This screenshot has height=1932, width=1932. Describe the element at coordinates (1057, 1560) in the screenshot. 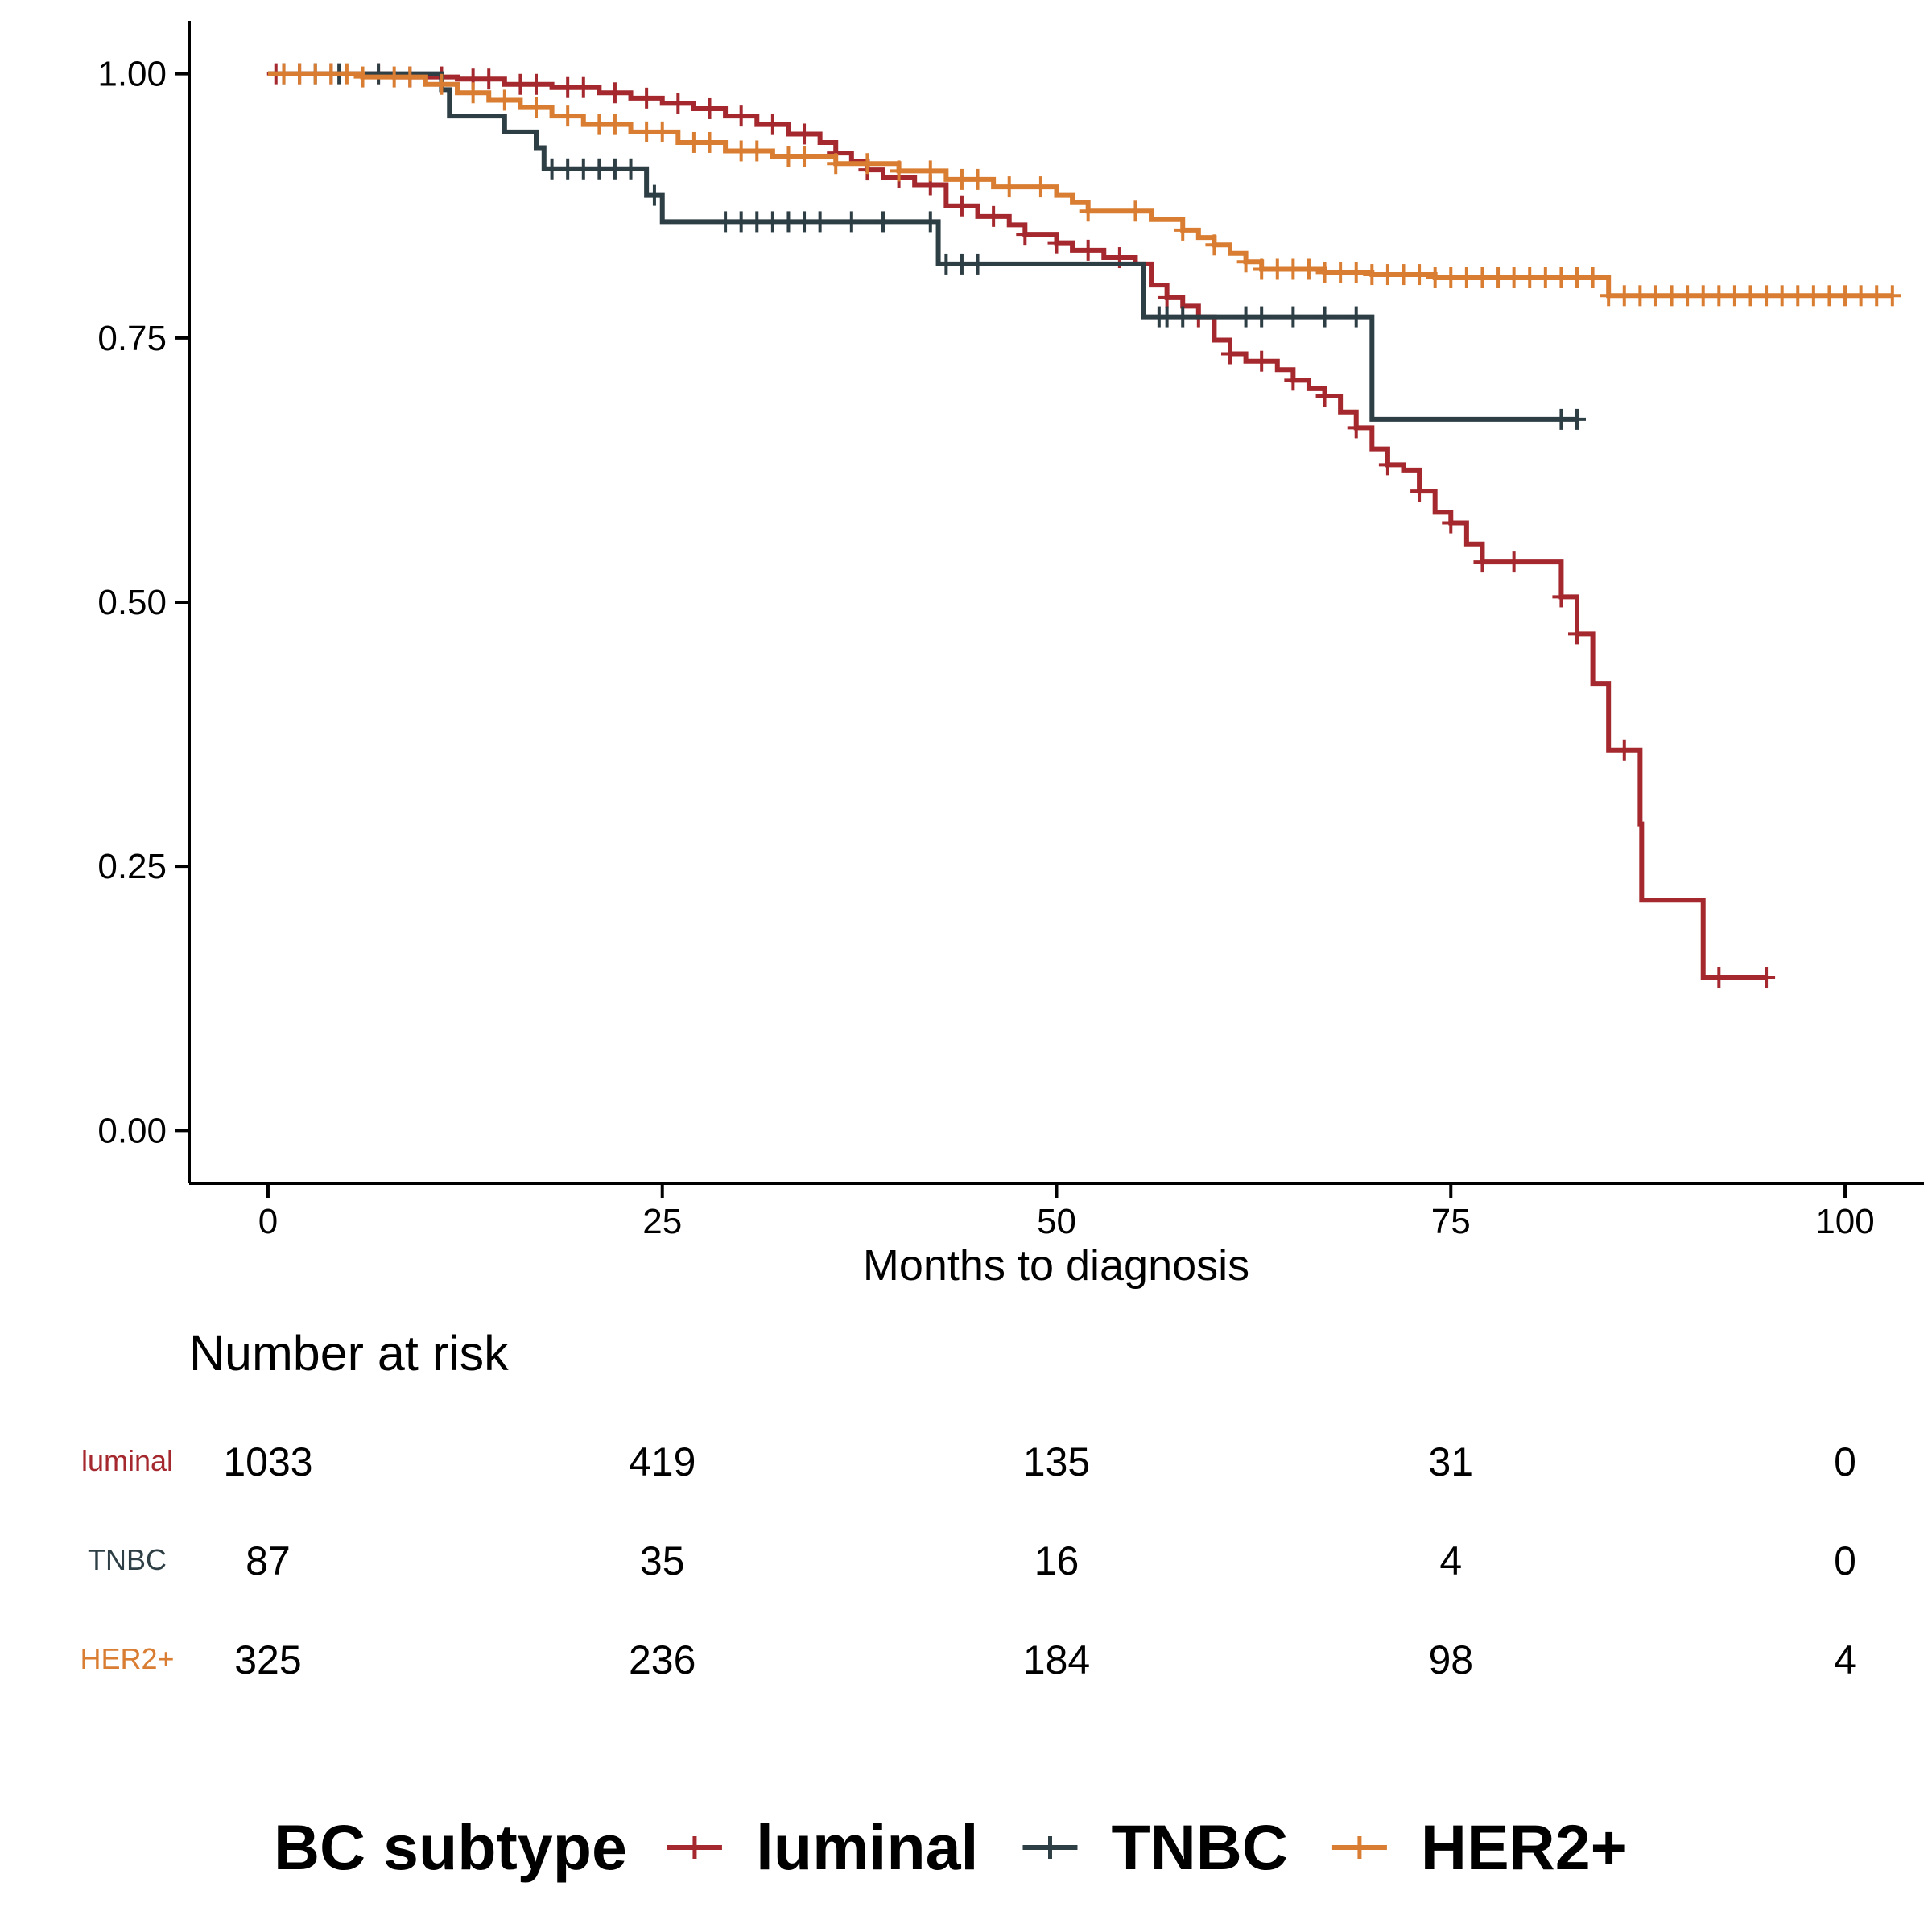

I see `risk-value: 16` at that location.